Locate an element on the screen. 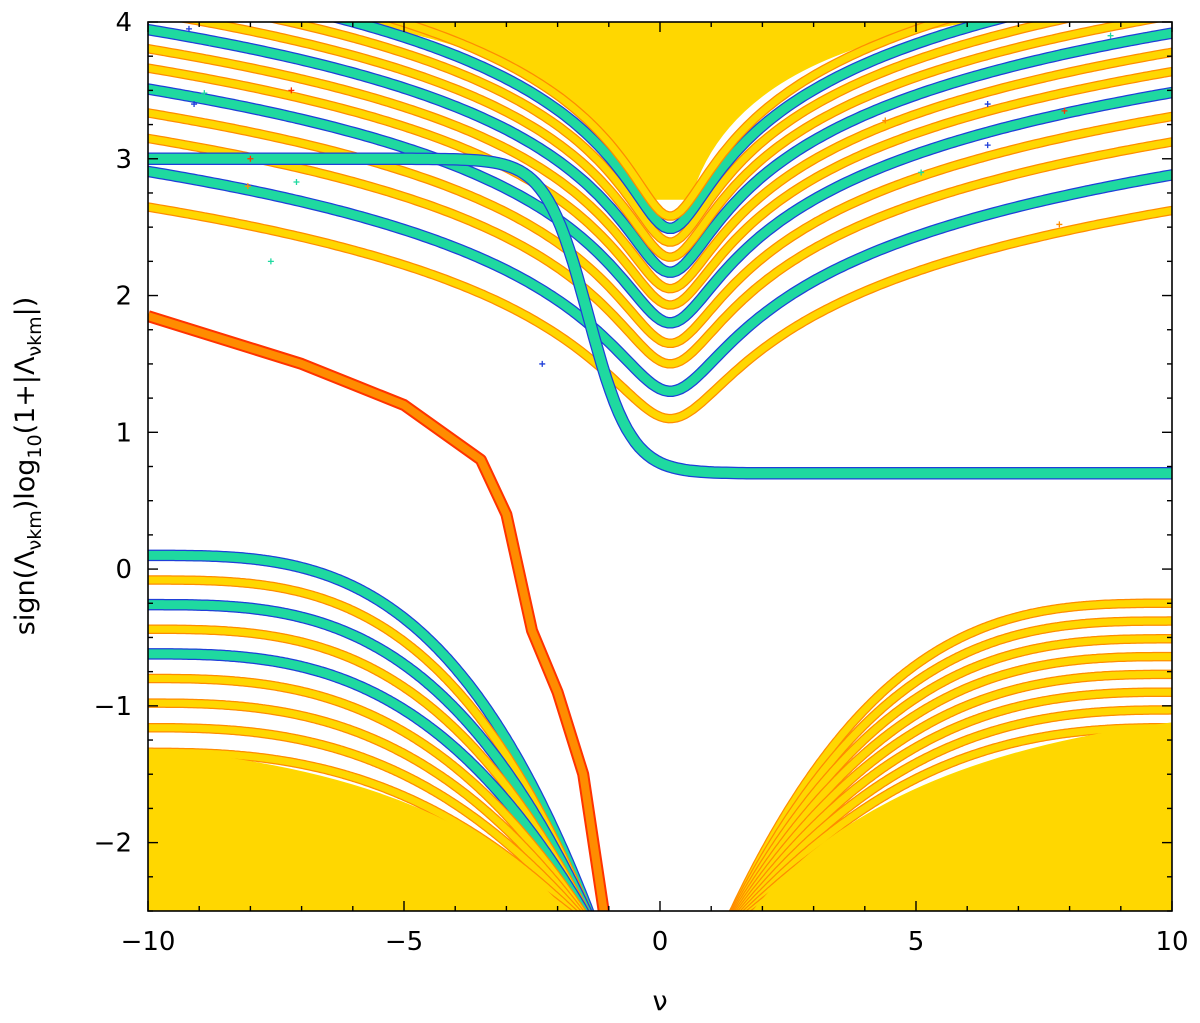  y-tick-label: 1 is located at coordinates (123, 433).